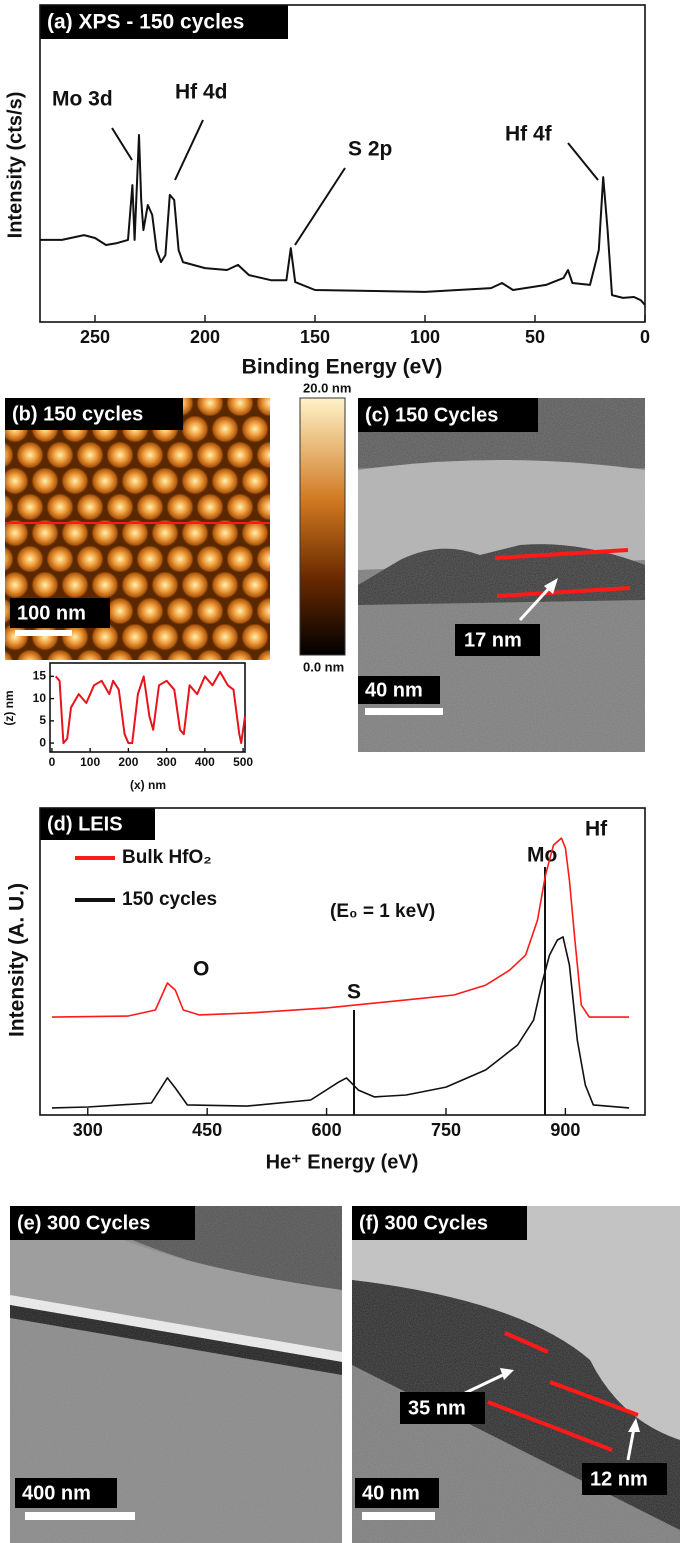  Describe the element at coordinates (176, 1374) in the screenshot. I see `panel-e: (e) 300 Cycles 400 nm` at that location.